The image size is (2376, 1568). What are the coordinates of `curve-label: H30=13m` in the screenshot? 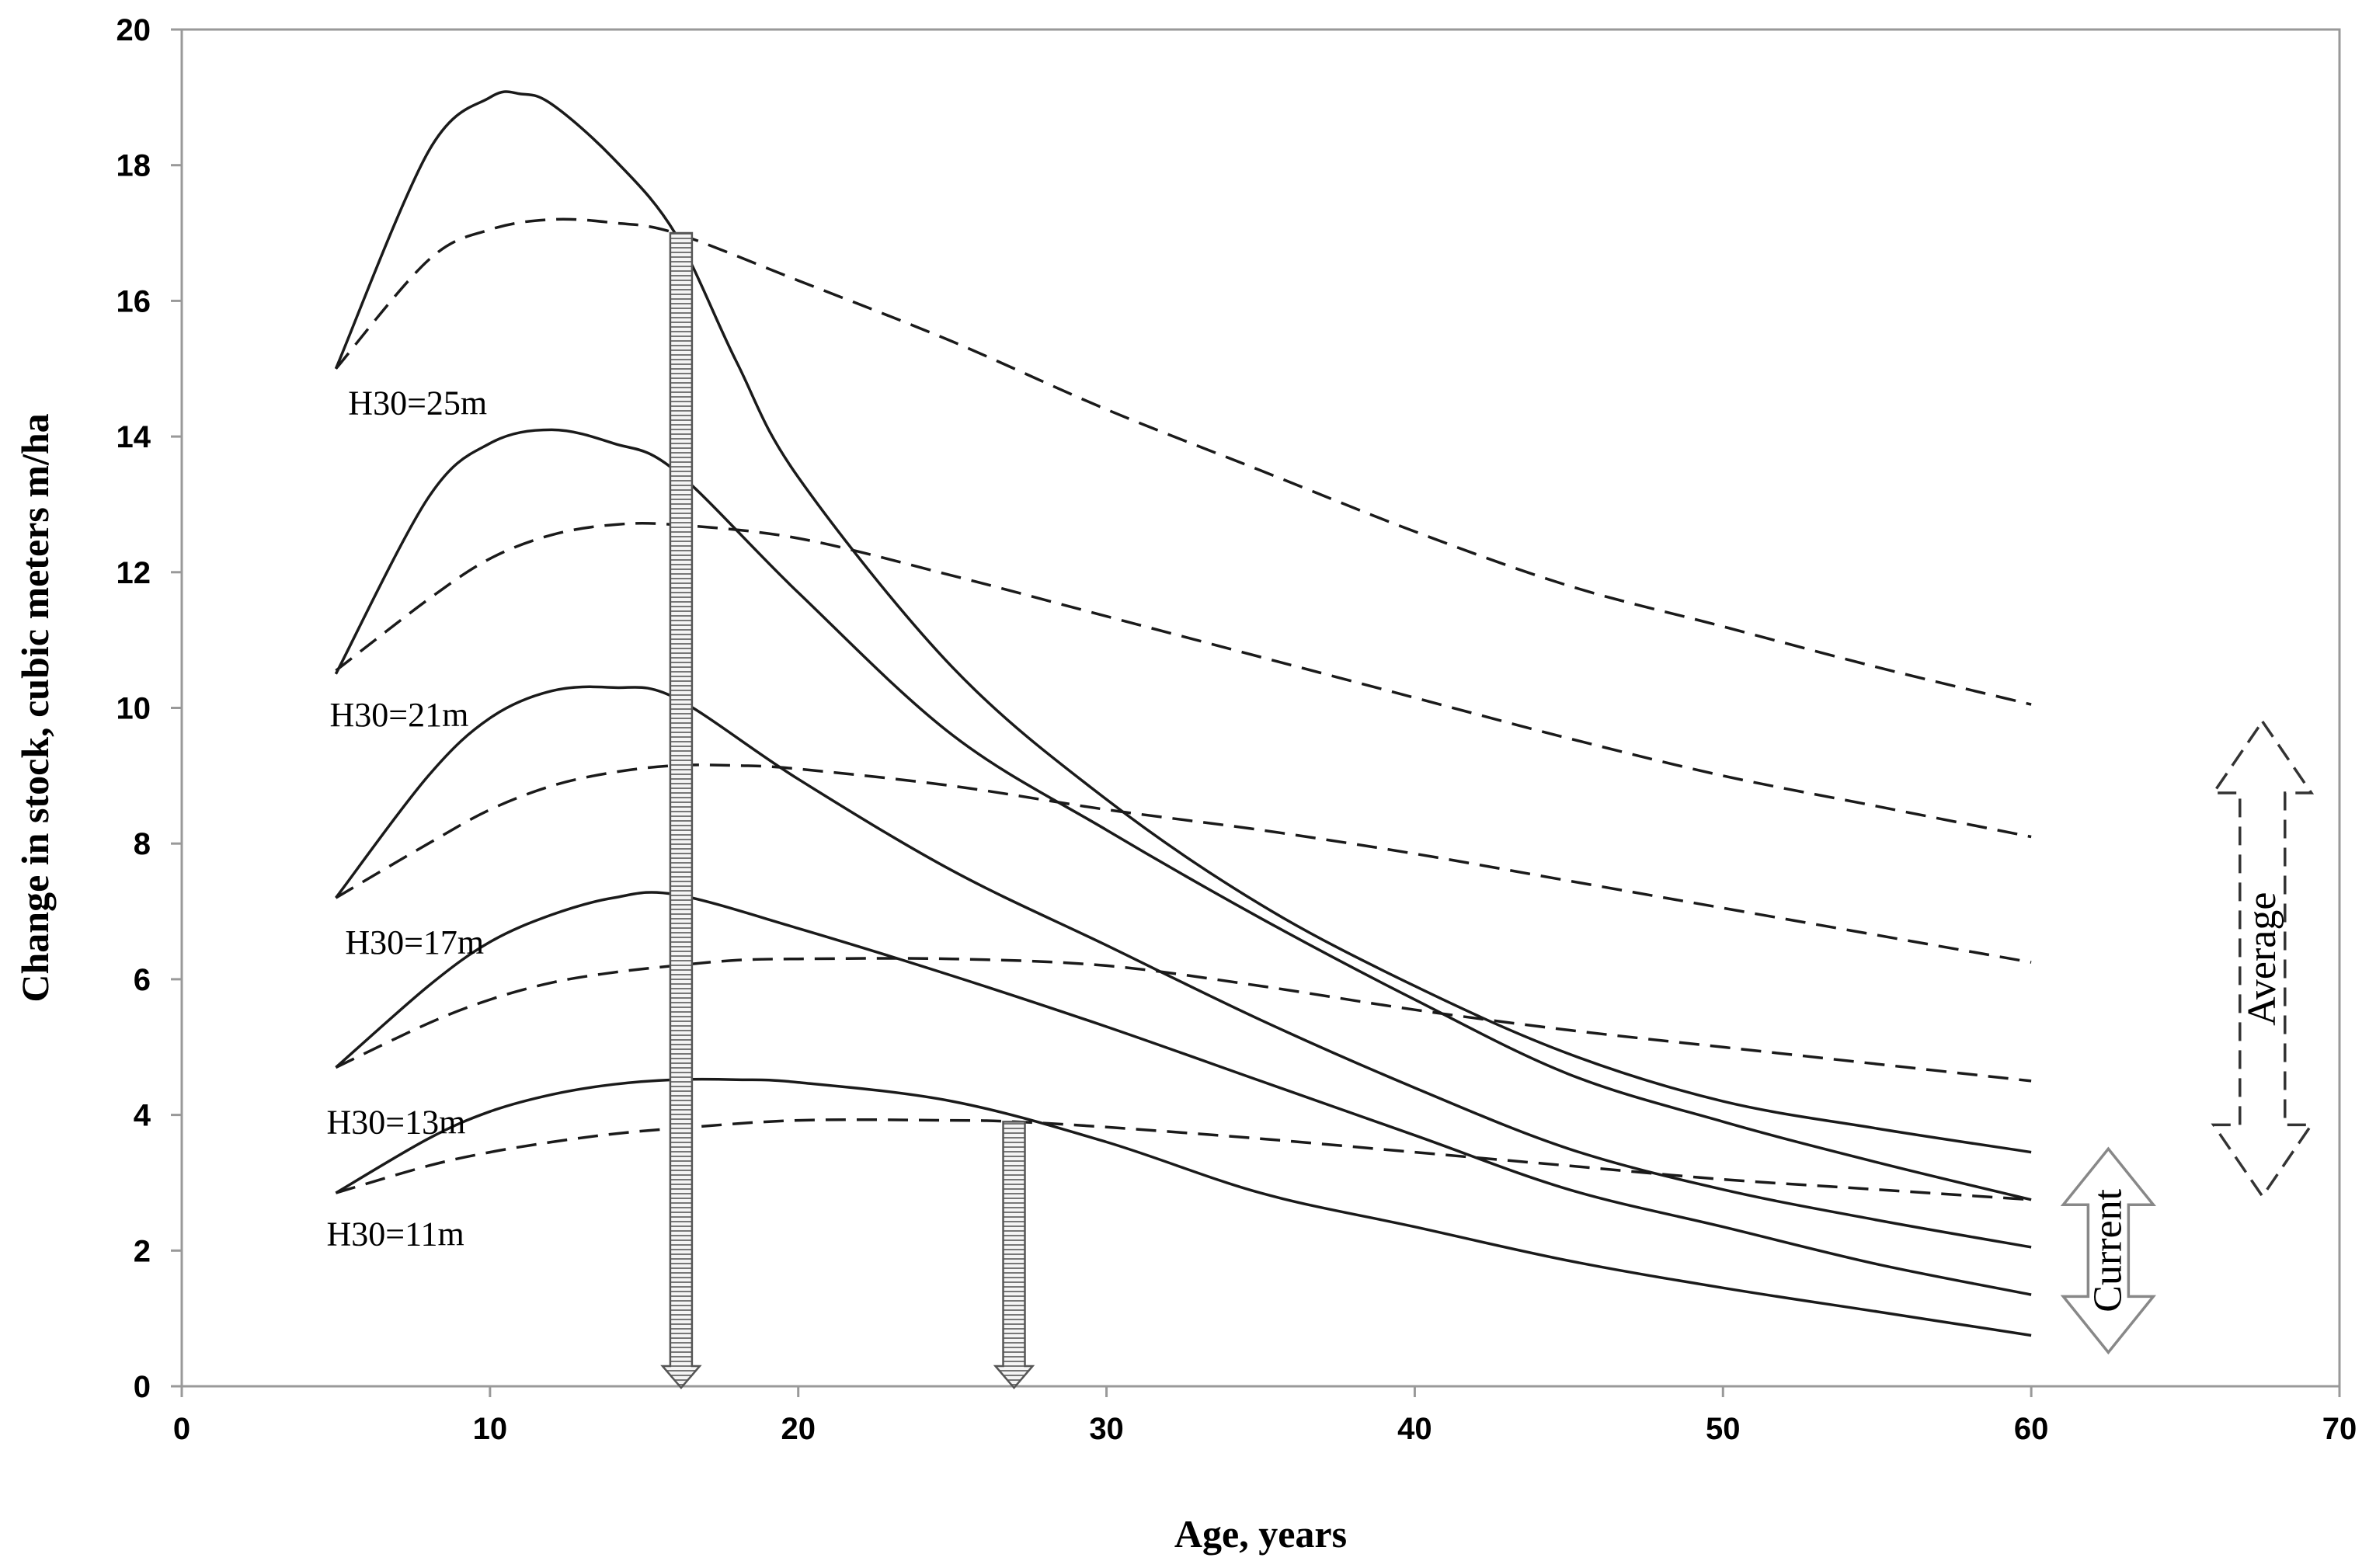 It's located at (396, 1122).